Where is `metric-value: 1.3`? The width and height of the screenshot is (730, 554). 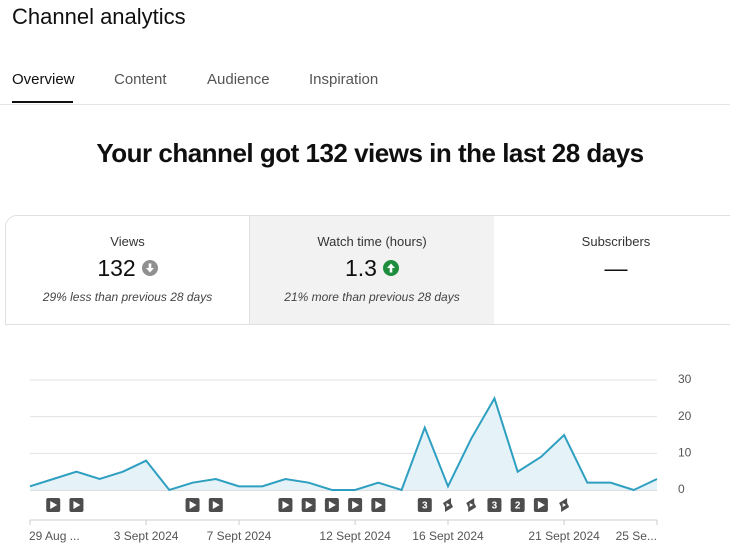 metric-value: 1.3 is located at coordinates (361, 268).